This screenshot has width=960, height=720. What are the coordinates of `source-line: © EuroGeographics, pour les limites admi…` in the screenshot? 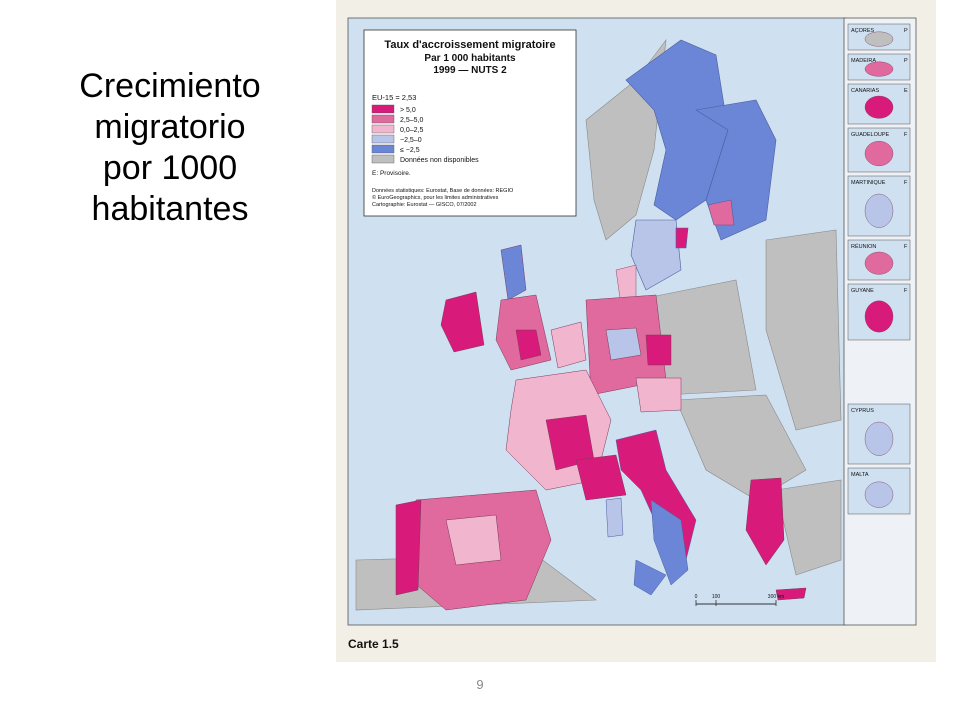 It's located at (435, 197).